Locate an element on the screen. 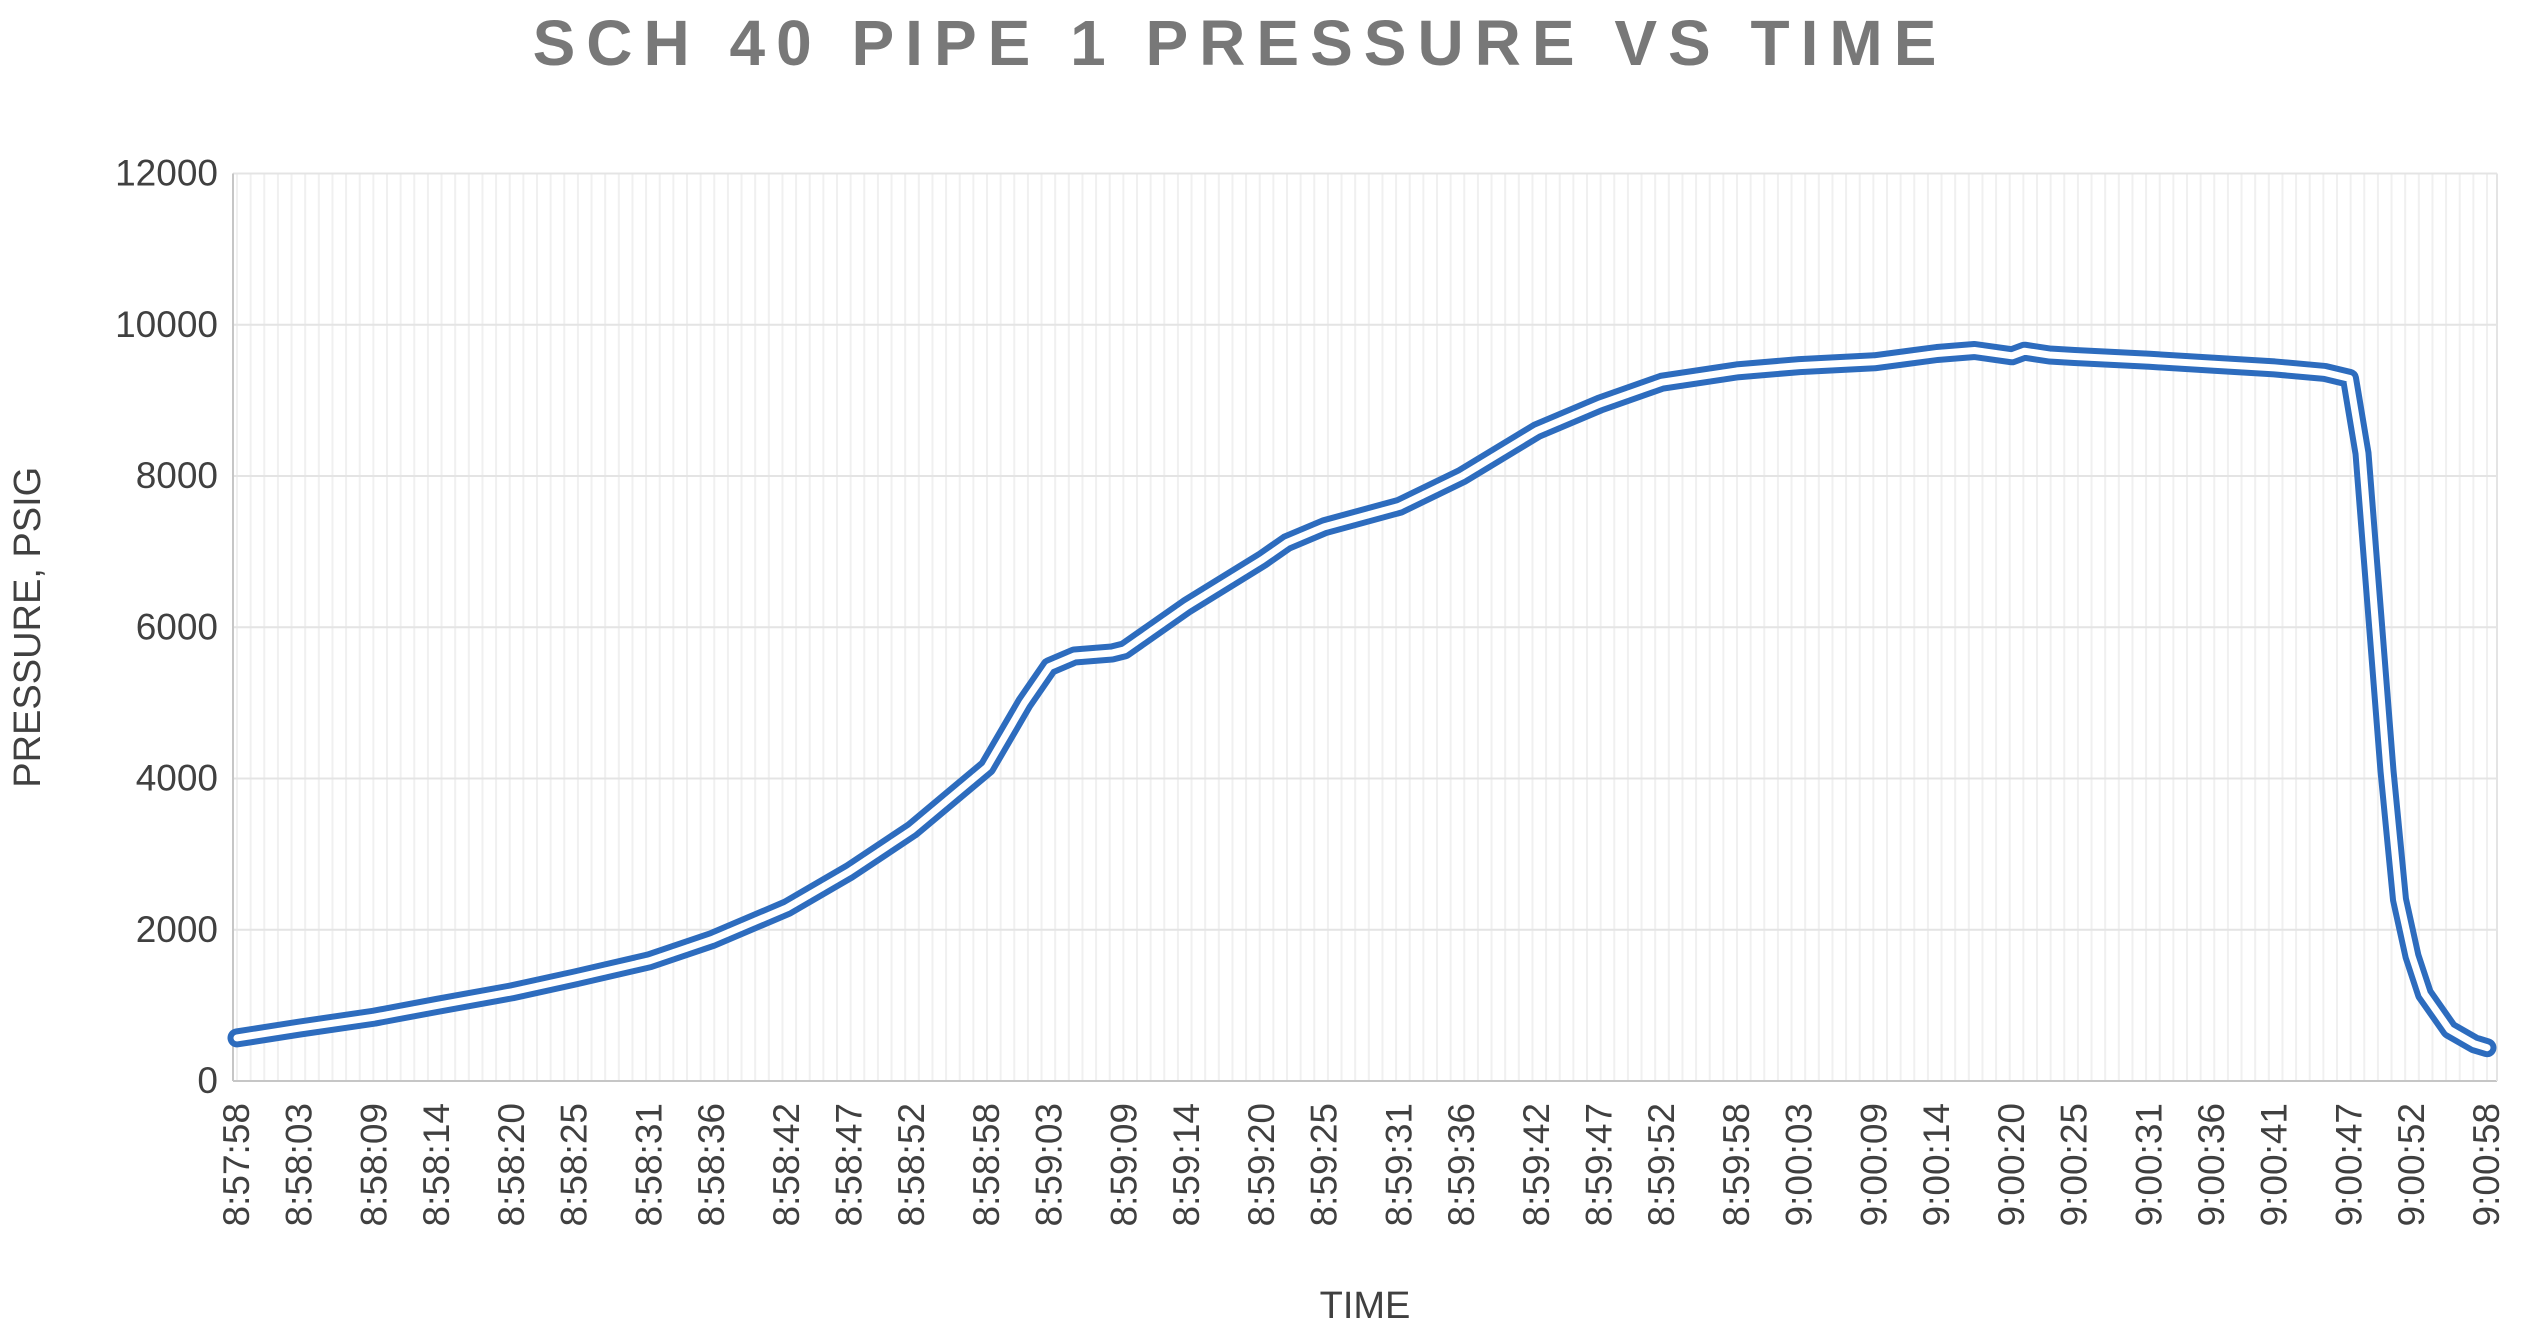  x-tick-label: 8:59:52 is located at coordinates (1661, 1164).